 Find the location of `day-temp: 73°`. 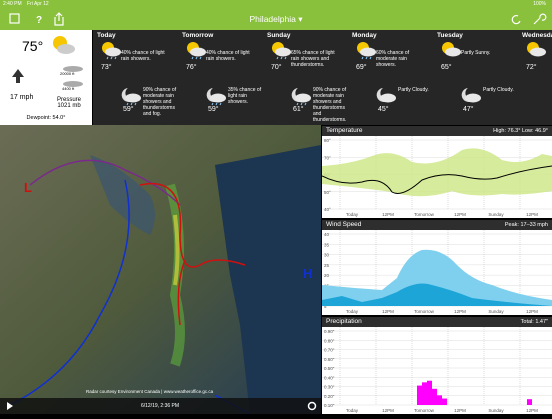

day-temp: 73° is located at coordinates (106, 67).